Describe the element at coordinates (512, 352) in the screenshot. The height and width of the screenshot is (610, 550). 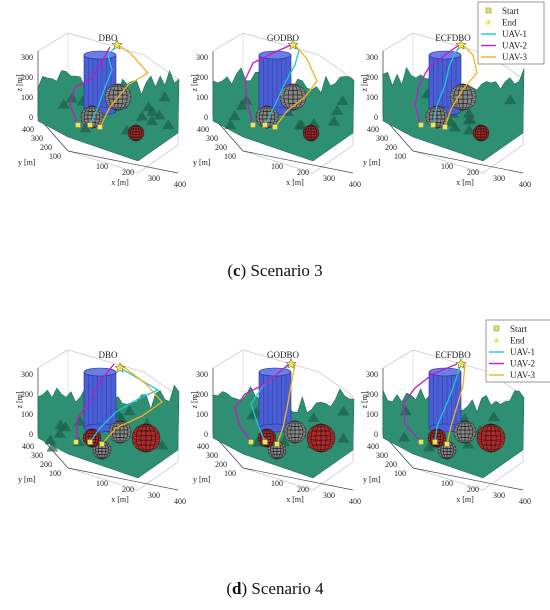
I see `legend-entry-uav-1: UAV-1` at that location.